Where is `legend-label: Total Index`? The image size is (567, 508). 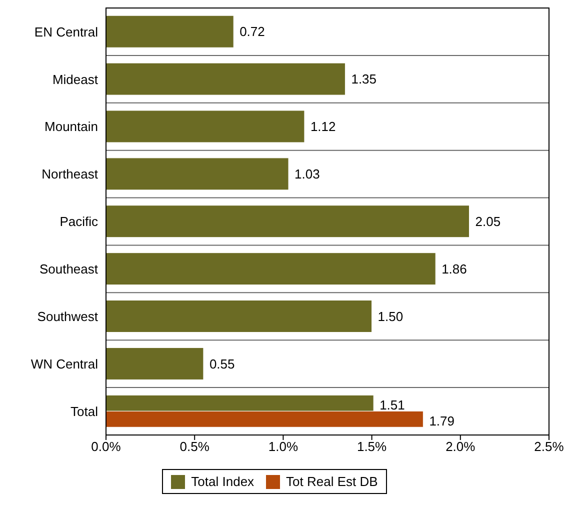 legend-label: Total Index is located at coordinates (222, 481).